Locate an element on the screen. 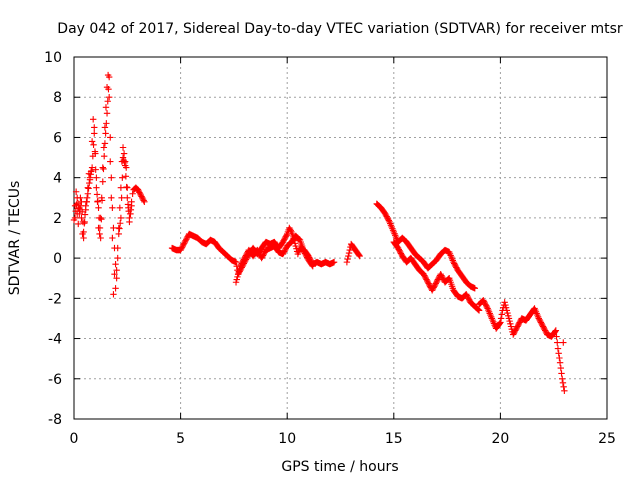 This screenshot has height=480, width=640. y-tick-label: 10 is located at coordinates (53, 58).